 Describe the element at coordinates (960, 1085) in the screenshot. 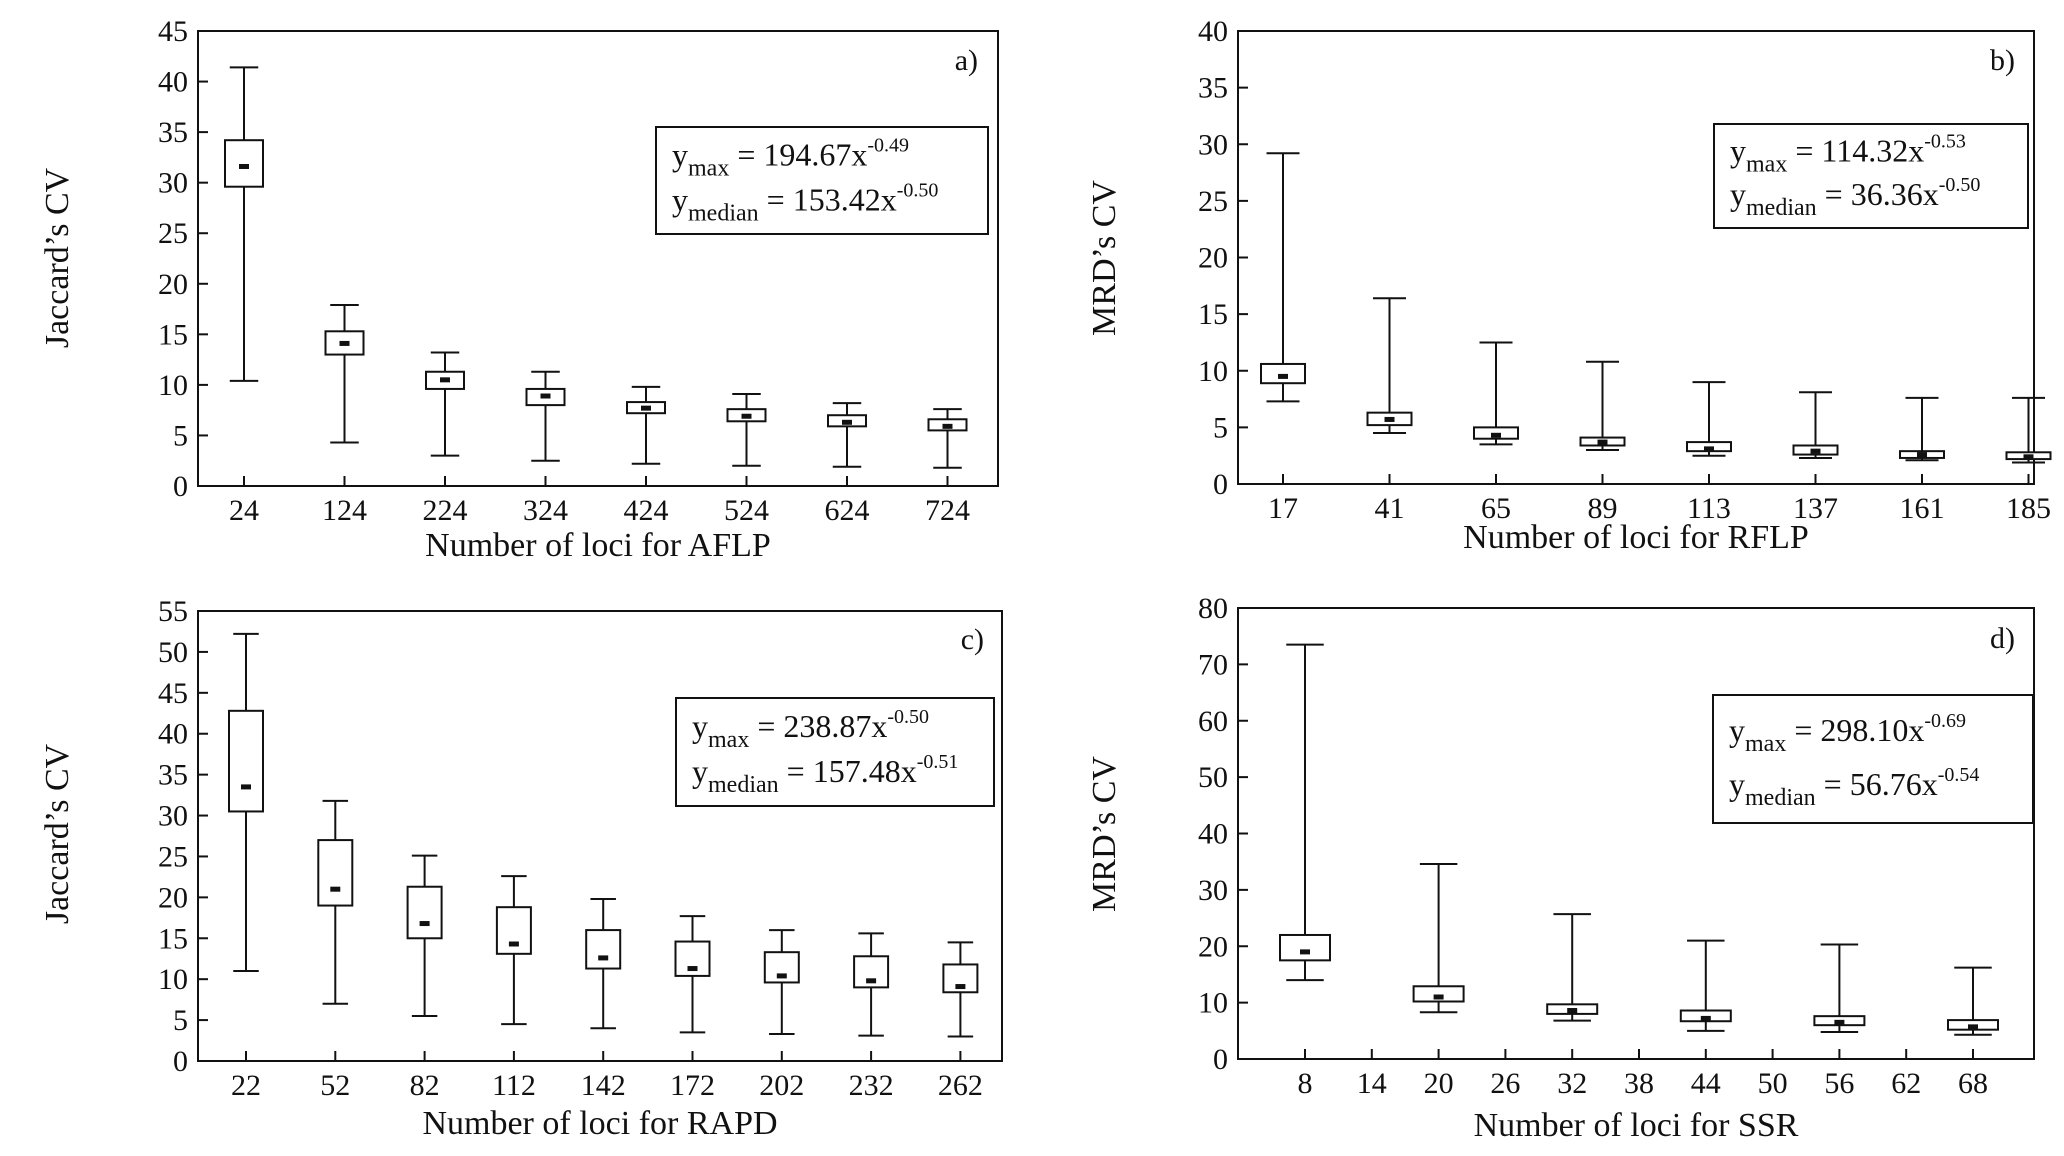

I see `x-tick-label: 262` at that location.